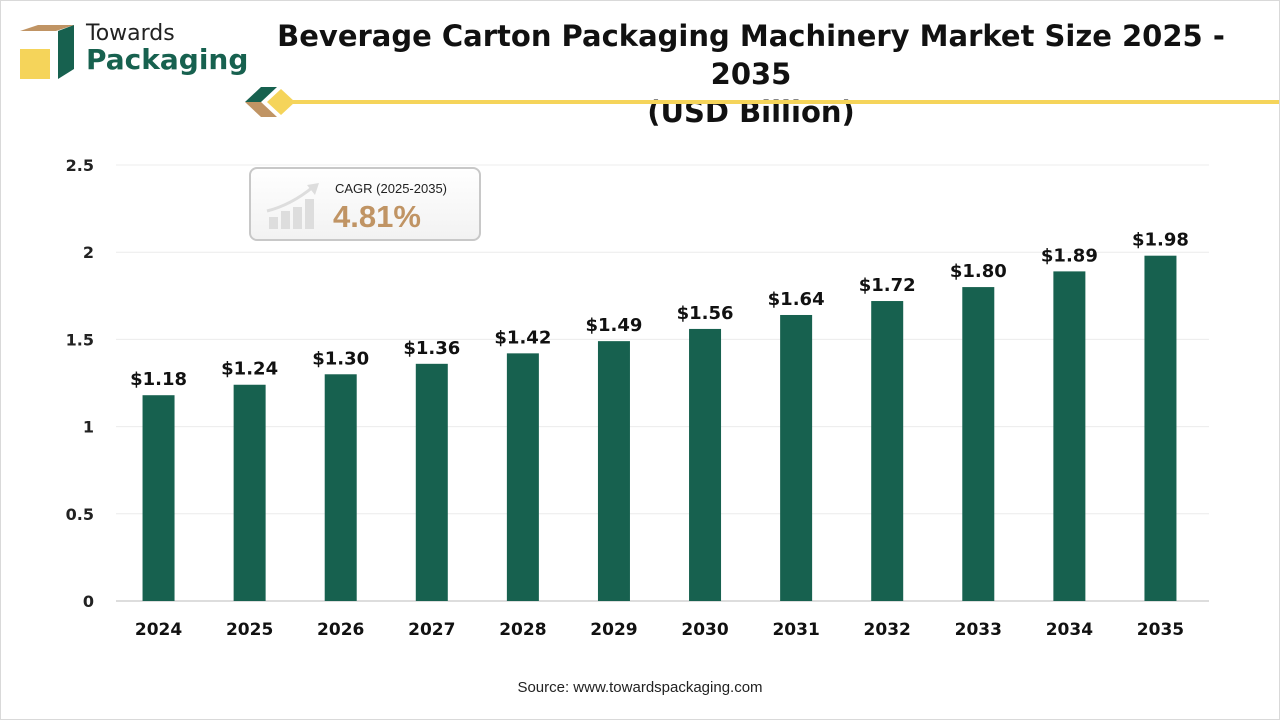  I want to click on logo-icon, so click(47, 52).